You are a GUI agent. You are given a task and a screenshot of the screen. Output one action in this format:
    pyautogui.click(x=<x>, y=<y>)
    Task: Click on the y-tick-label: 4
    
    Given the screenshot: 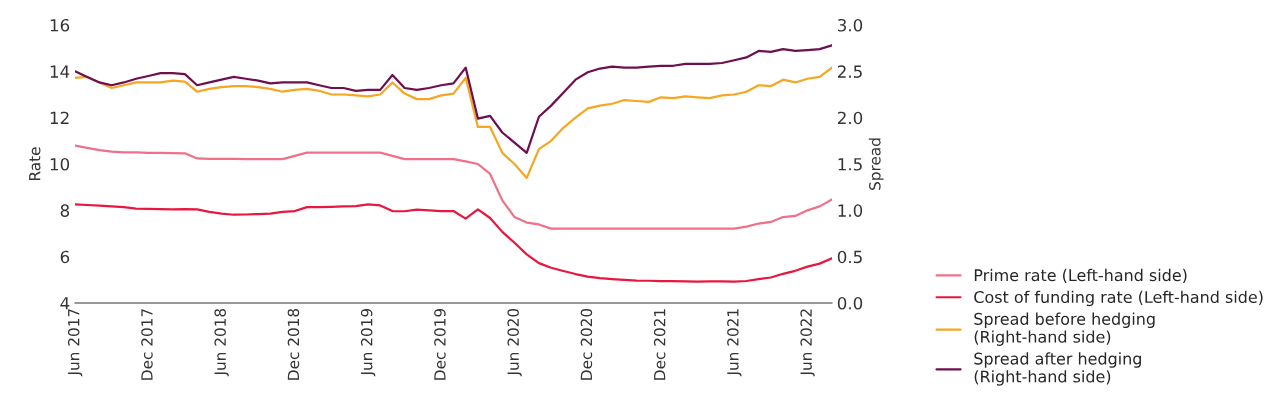 What is the action you would take?
    pyautogui.click(x=65, y=303)
    